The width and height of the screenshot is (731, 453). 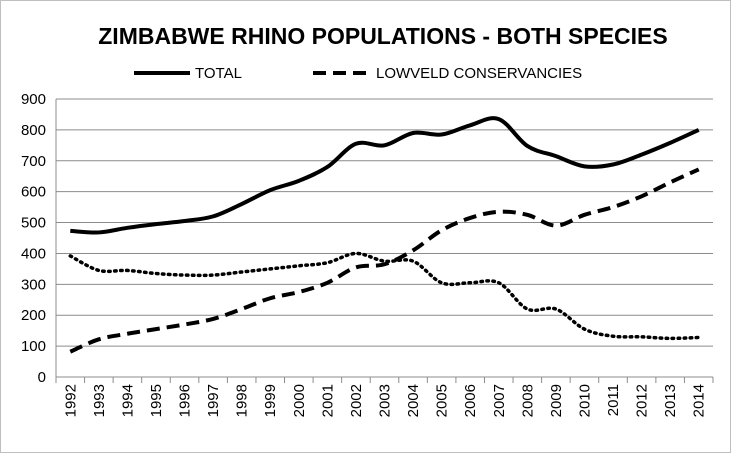 I want to click on y-tick-label: 700, so click(x=33, y=161).